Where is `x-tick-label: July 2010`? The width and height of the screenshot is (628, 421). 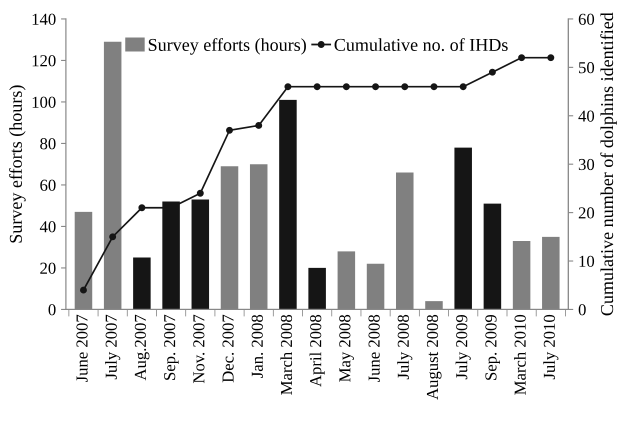
x-tick-label: July 2010 is located at coordinates (550, 347).